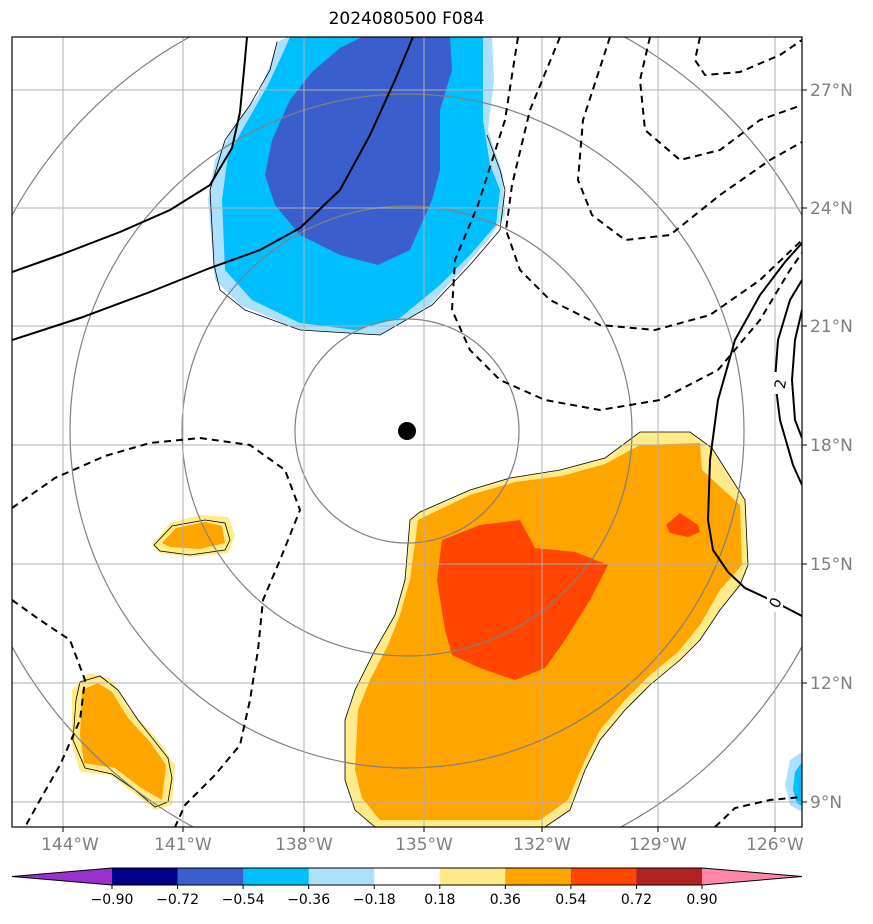 The image size is (873, 924). Describe the element at coordinates (780, 384) in the screenshot. I see `contour-label-2: 2` at that location.